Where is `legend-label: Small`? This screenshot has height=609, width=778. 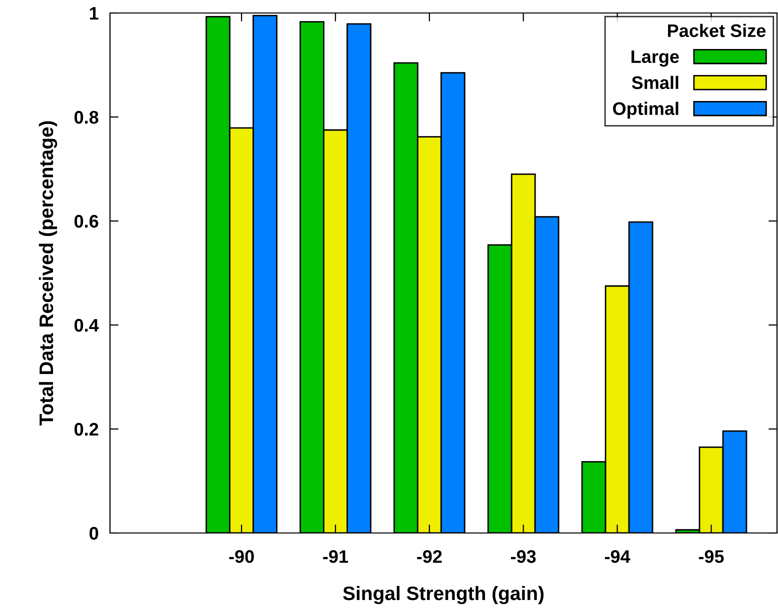
legend-label: Small is located at coordinates (655, 83).